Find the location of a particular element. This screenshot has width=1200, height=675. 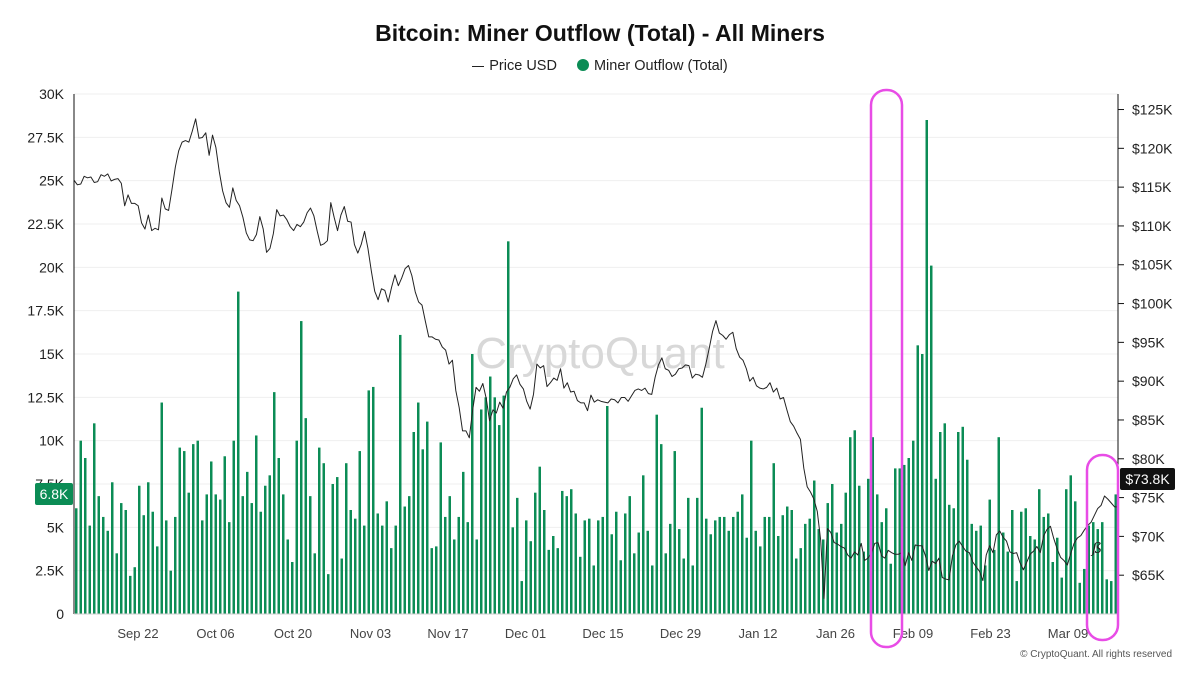

legend-item-price: Price USD is located at coordinates (514, 66).